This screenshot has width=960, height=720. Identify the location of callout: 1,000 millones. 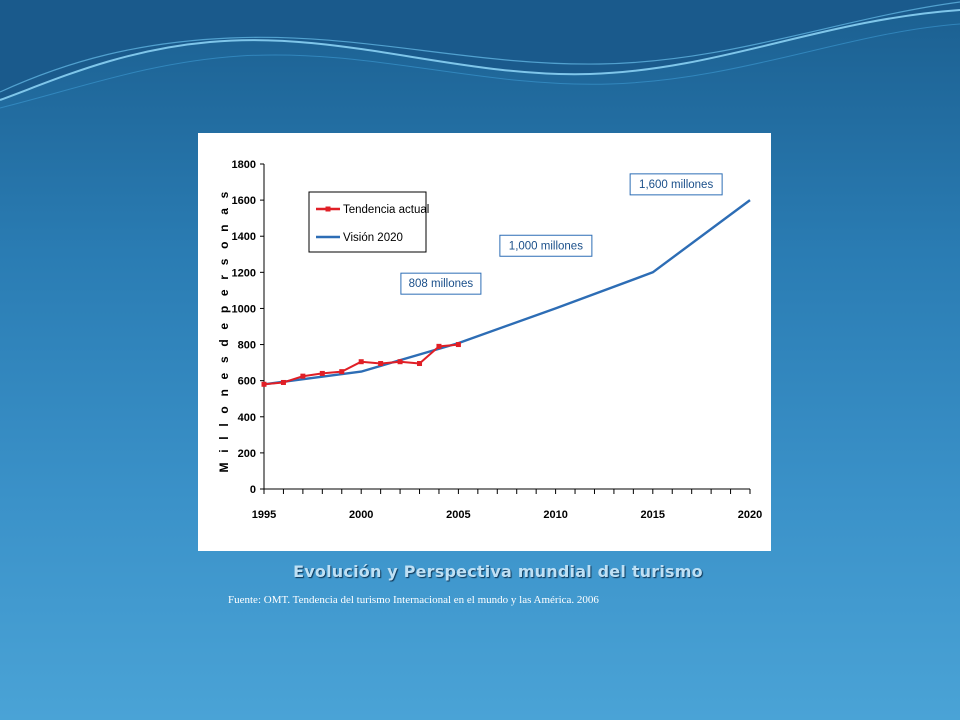
(546, 245).